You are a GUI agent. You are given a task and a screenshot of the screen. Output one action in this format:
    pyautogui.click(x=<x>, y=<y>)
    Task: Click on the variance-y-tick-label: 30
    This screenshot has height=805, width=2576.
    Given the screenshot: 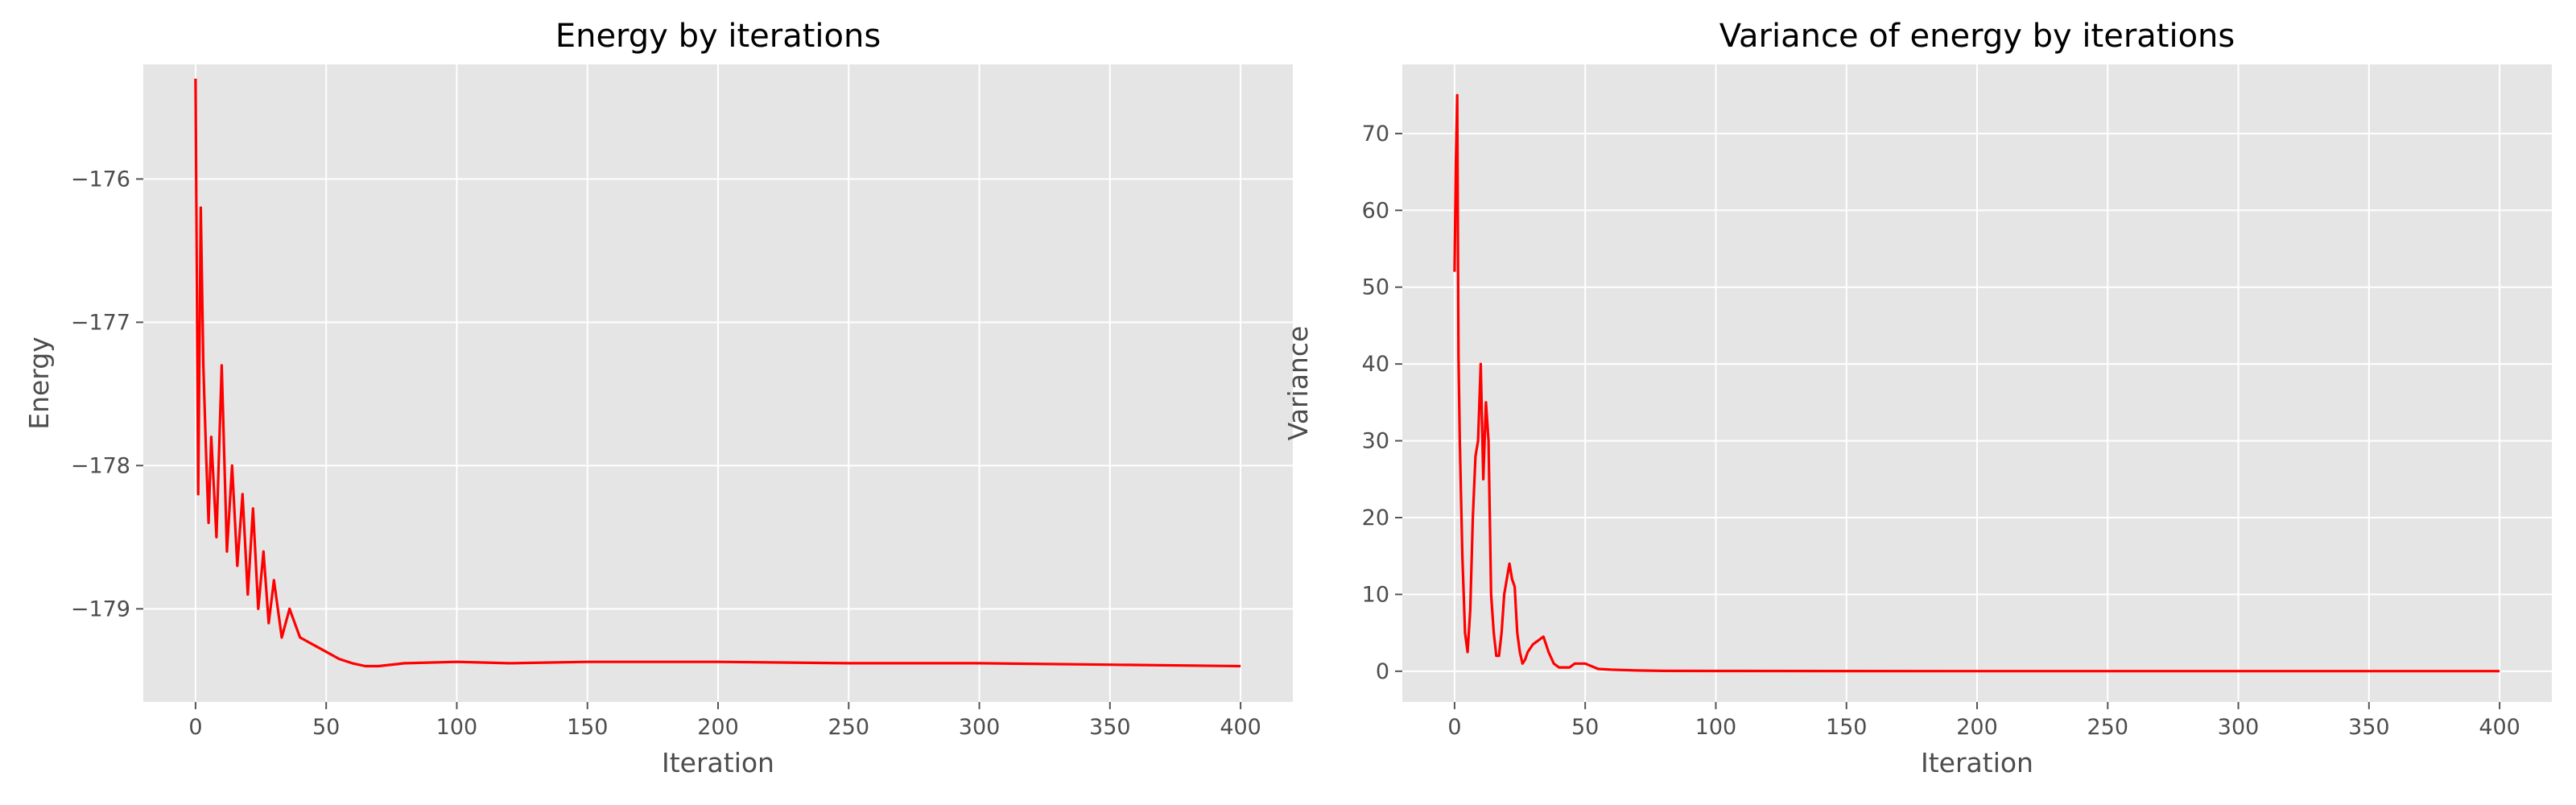 What is the action you would take?
    pyautogui.click(x=1375, y=442)
    